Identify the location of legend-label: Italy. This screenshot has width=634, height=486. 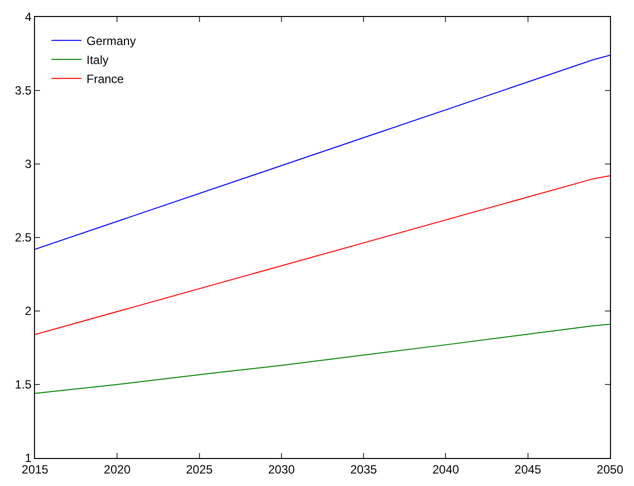
(97, 60).